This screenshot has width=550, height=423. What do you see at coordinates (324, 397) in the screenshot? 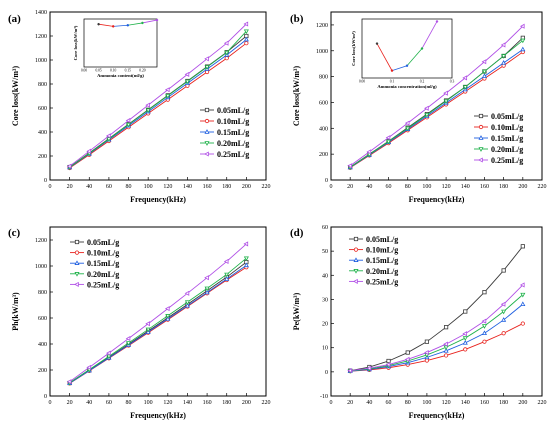
I see `y-tick-label: -10` at bounding box center [324, 397].